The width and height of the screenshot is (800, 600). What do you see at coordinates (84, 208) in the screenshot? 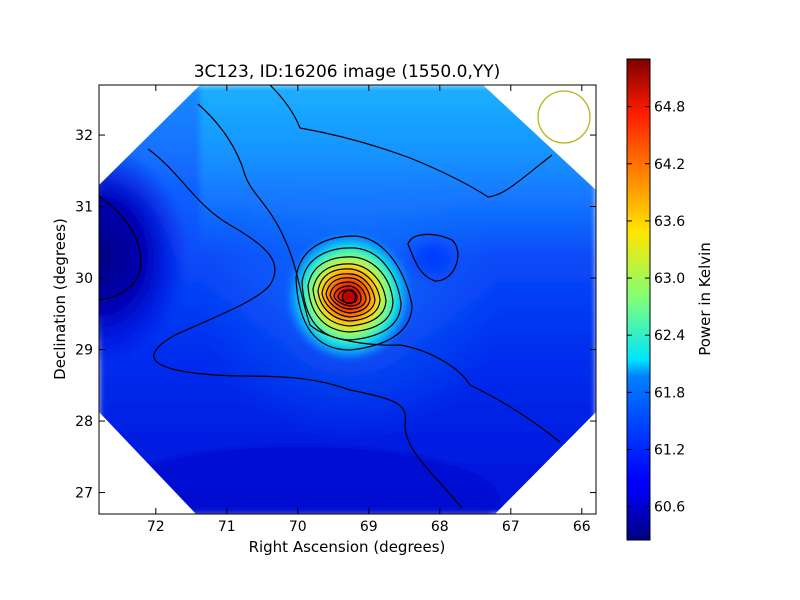
I see `y-tick-label: 31` at bounding box center [84, 208].